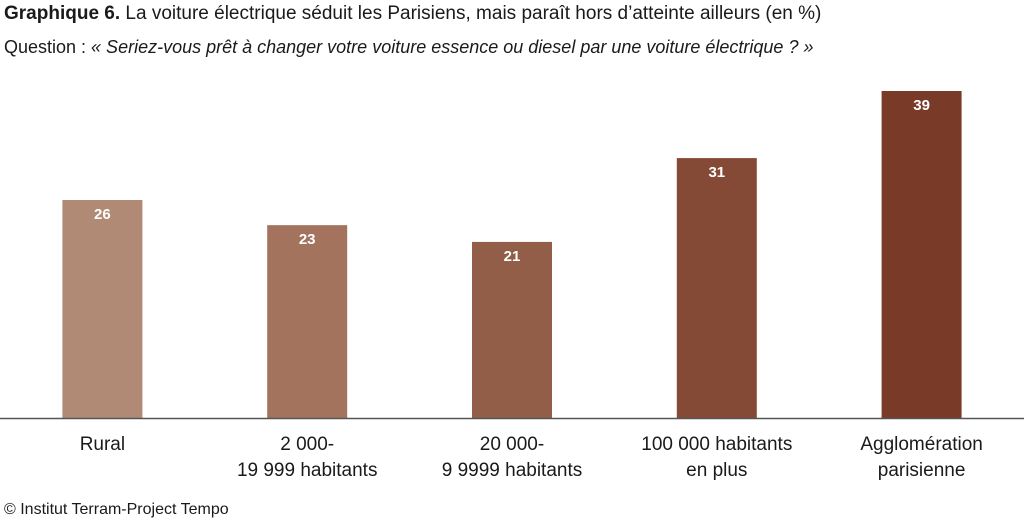  Describe the element at coordinates (62, 13) in the screenshot. I see `chart-title-bold: Graphique 6.` at that location.